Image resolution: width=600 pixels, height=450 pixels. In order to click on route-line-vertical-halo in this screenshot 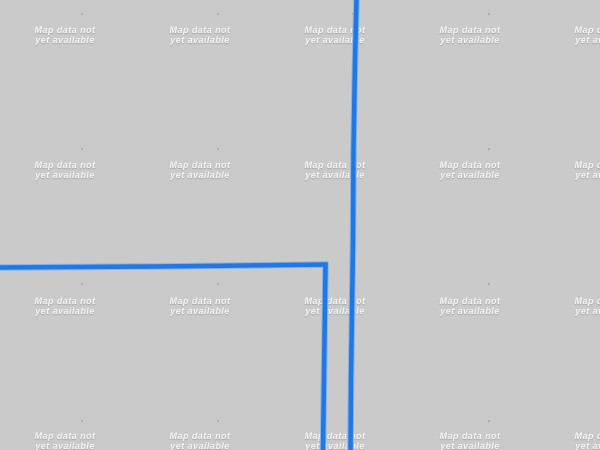, I will do `click(353, 225)`.